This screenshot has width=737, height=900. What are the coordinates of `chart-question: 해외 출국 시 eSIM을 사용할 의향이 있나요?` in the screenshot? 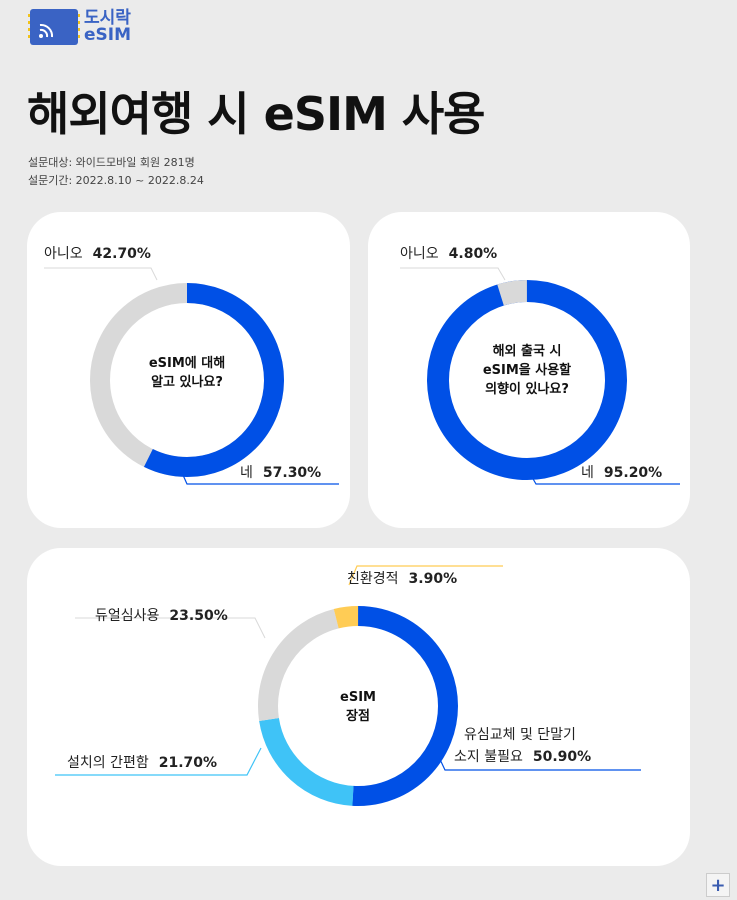 It's located at (527, 370).